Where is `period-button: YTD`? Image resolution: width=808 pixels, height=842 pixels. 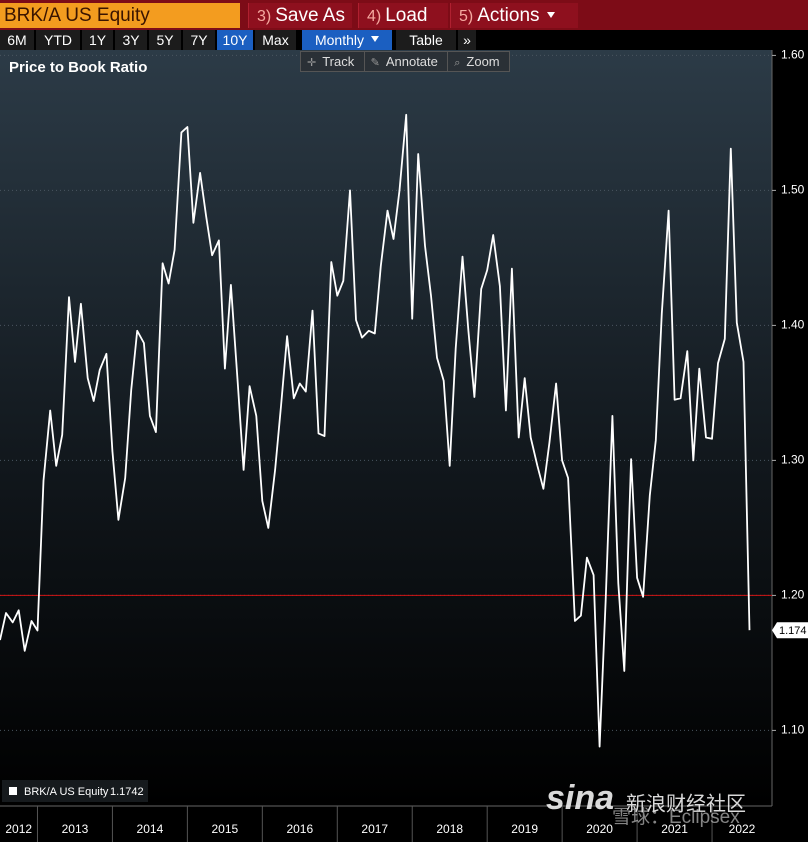
period-button: YTD is located at coordinates (58, 40).